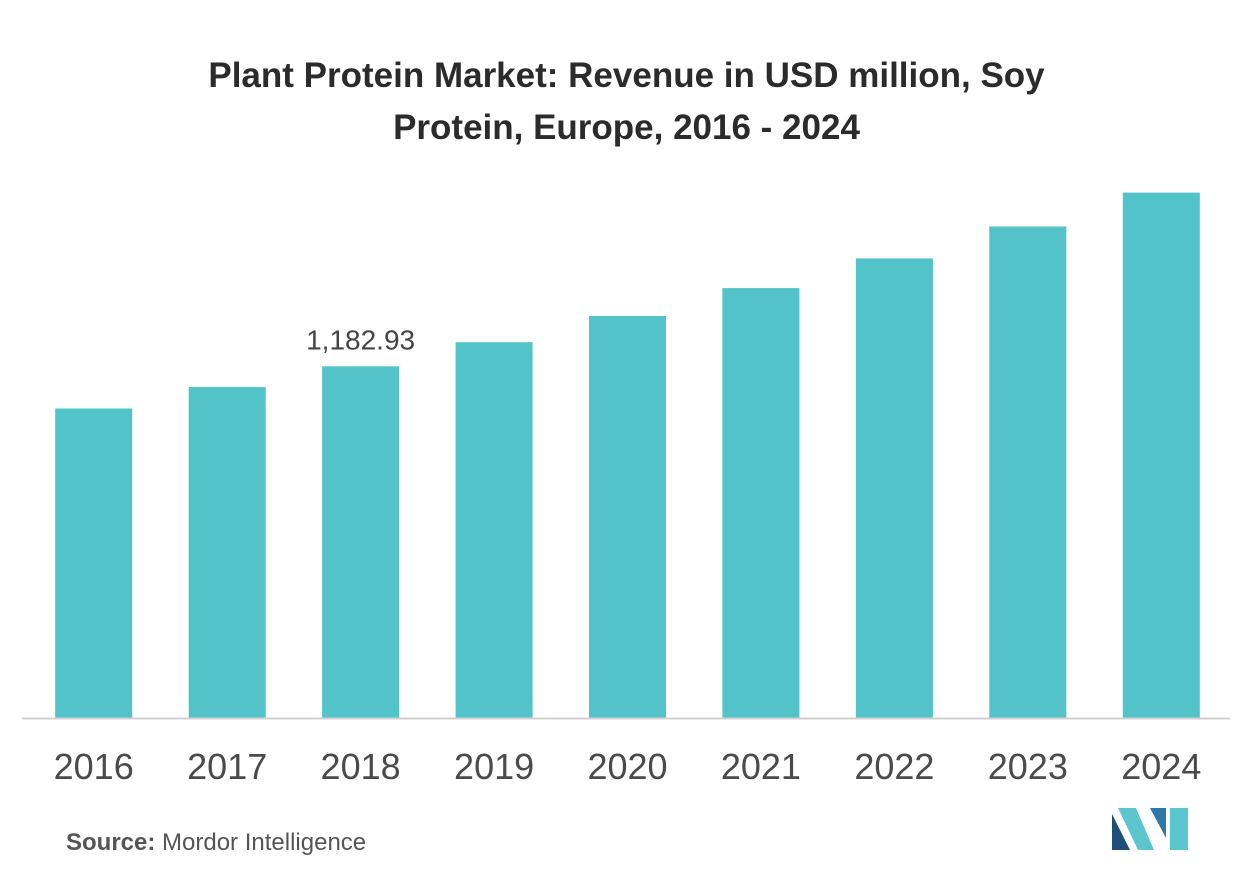 Image resolution: width=1253 pixels, height=880 pixels. I want to click on x-tick-label-2019: 2019, so click(494, 766).